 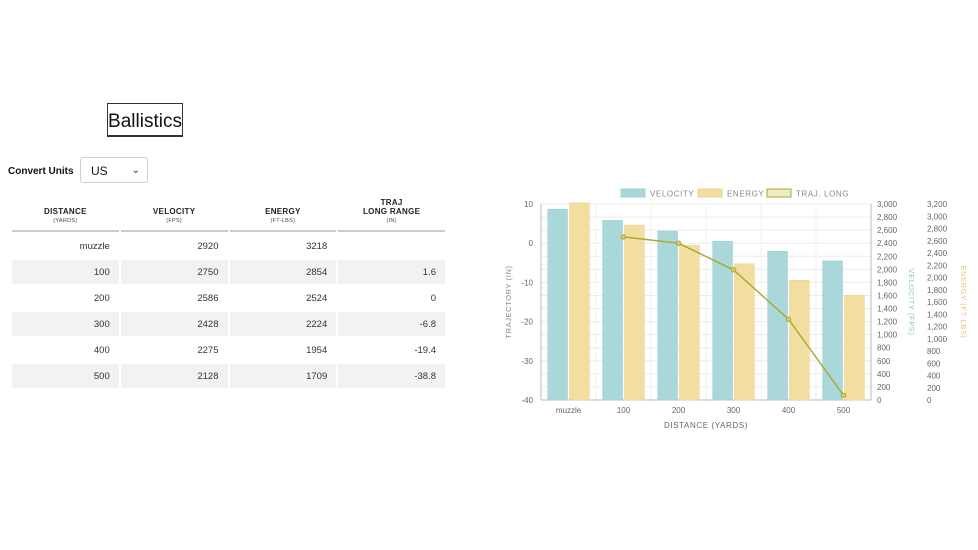 What do you see at coordinates (283, 245) in the screenshot?
I see `table-cell: 3218` at bounding box center [283, 245].